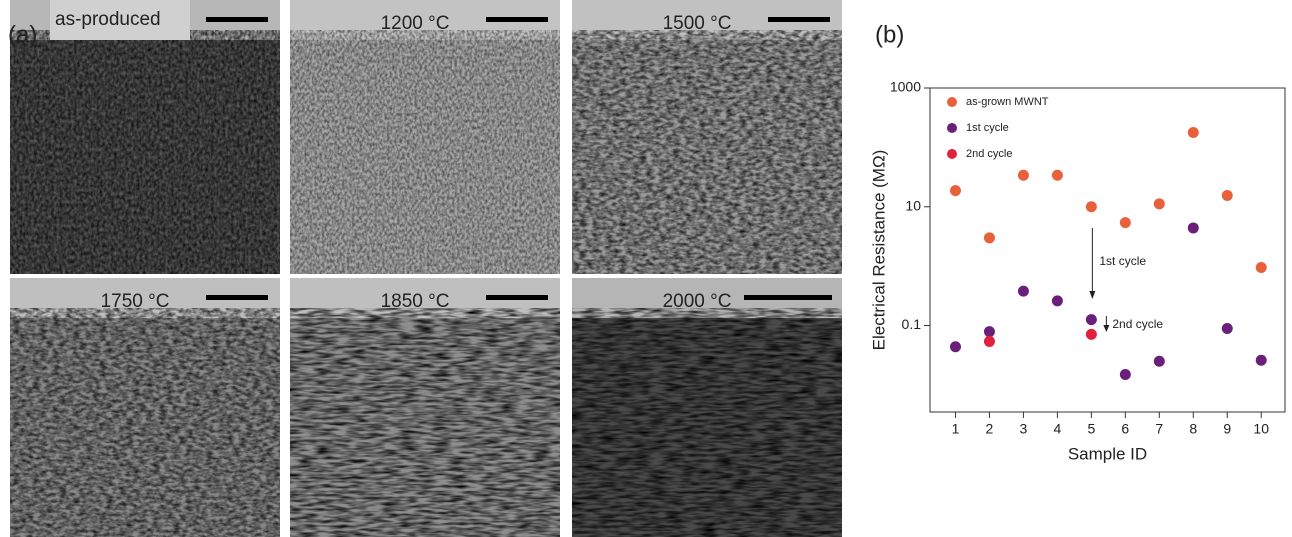 This screenshot has height=537, width=1292. Describe the element at coordinates (1007, 102) in the screenshot. I see `legend-label: as-grown MWNT` at that location.